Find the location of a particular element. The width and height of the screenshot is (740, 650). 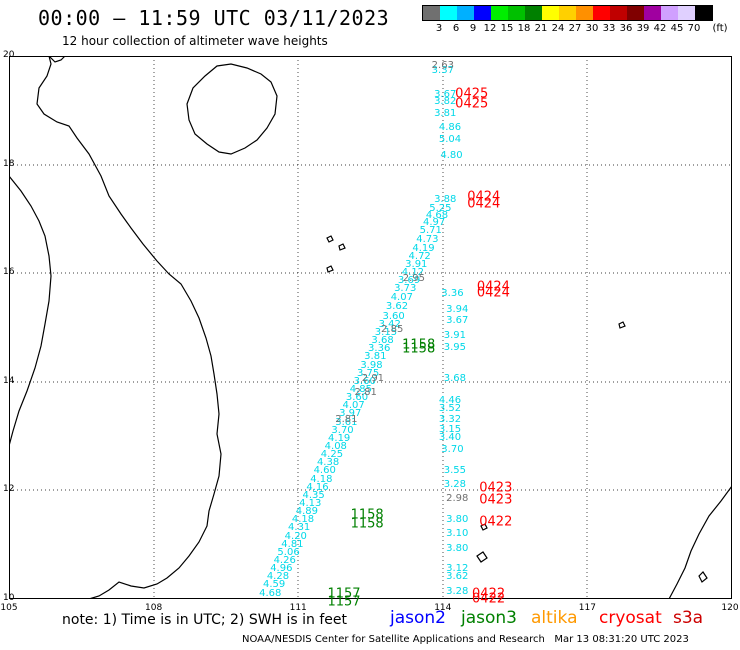

swh-value-label: 3.88 is located at coordinates (445, 199).